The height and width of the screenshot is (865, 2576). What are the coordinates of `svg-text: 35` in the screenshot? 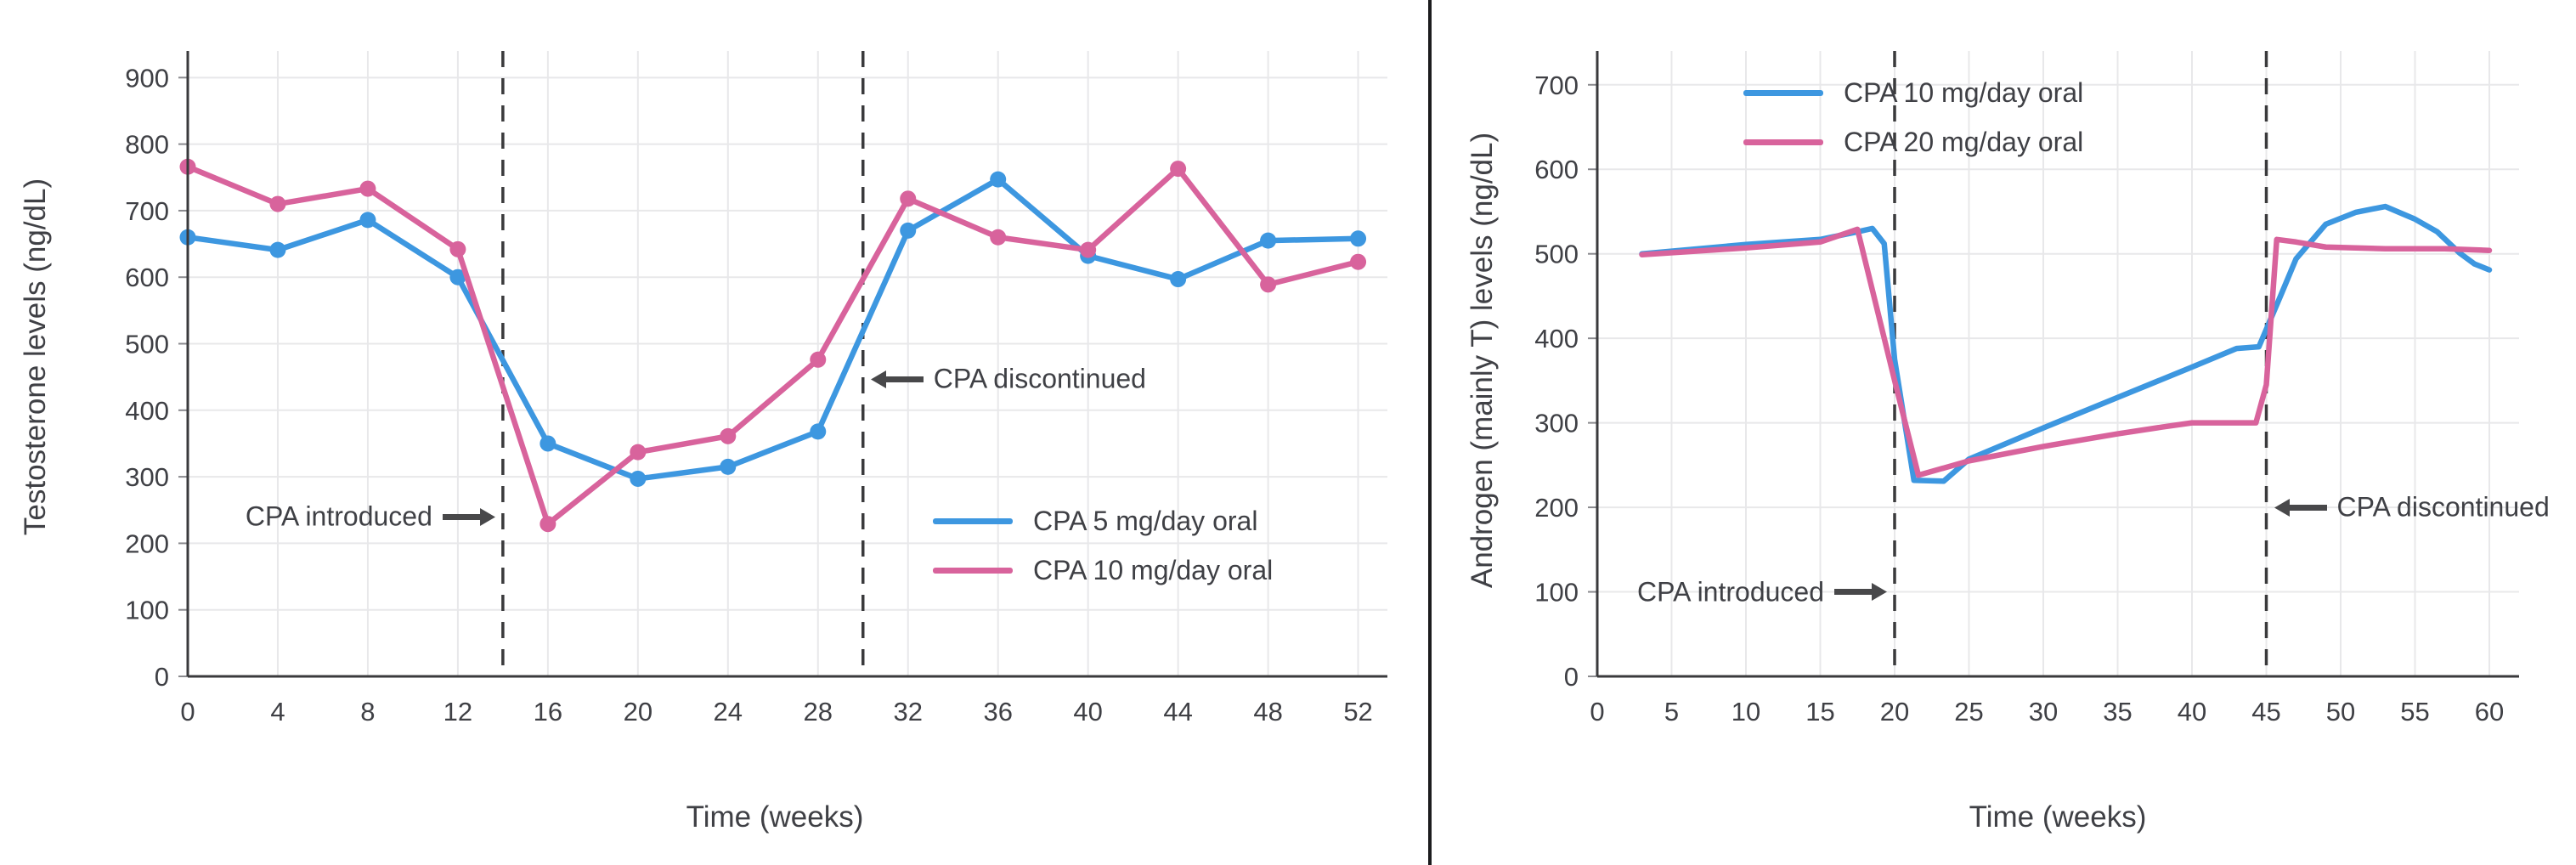 It's located at (2118, 711).